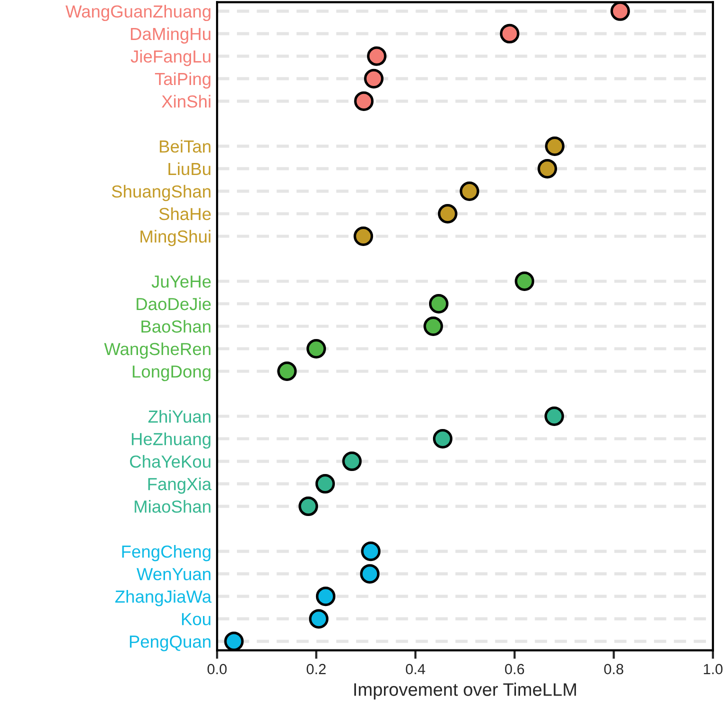 Image resolution: width=726 pixels, height=721 pixels. I want to click on y-tick-label: JieFangLu, so click(170, 58).